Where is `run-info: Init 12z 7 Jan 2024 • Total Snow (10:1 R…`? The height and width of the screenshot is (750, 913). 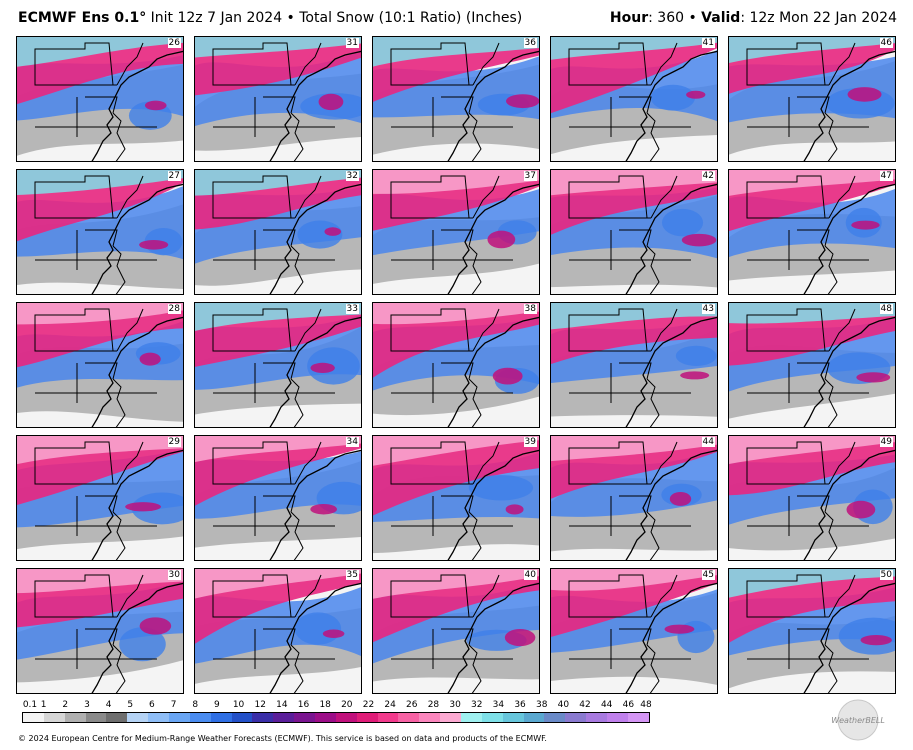
run-info: Init 12z 7 Jan 2024 • Total Snow (10:1 R… is located at coordinates (334, 18).